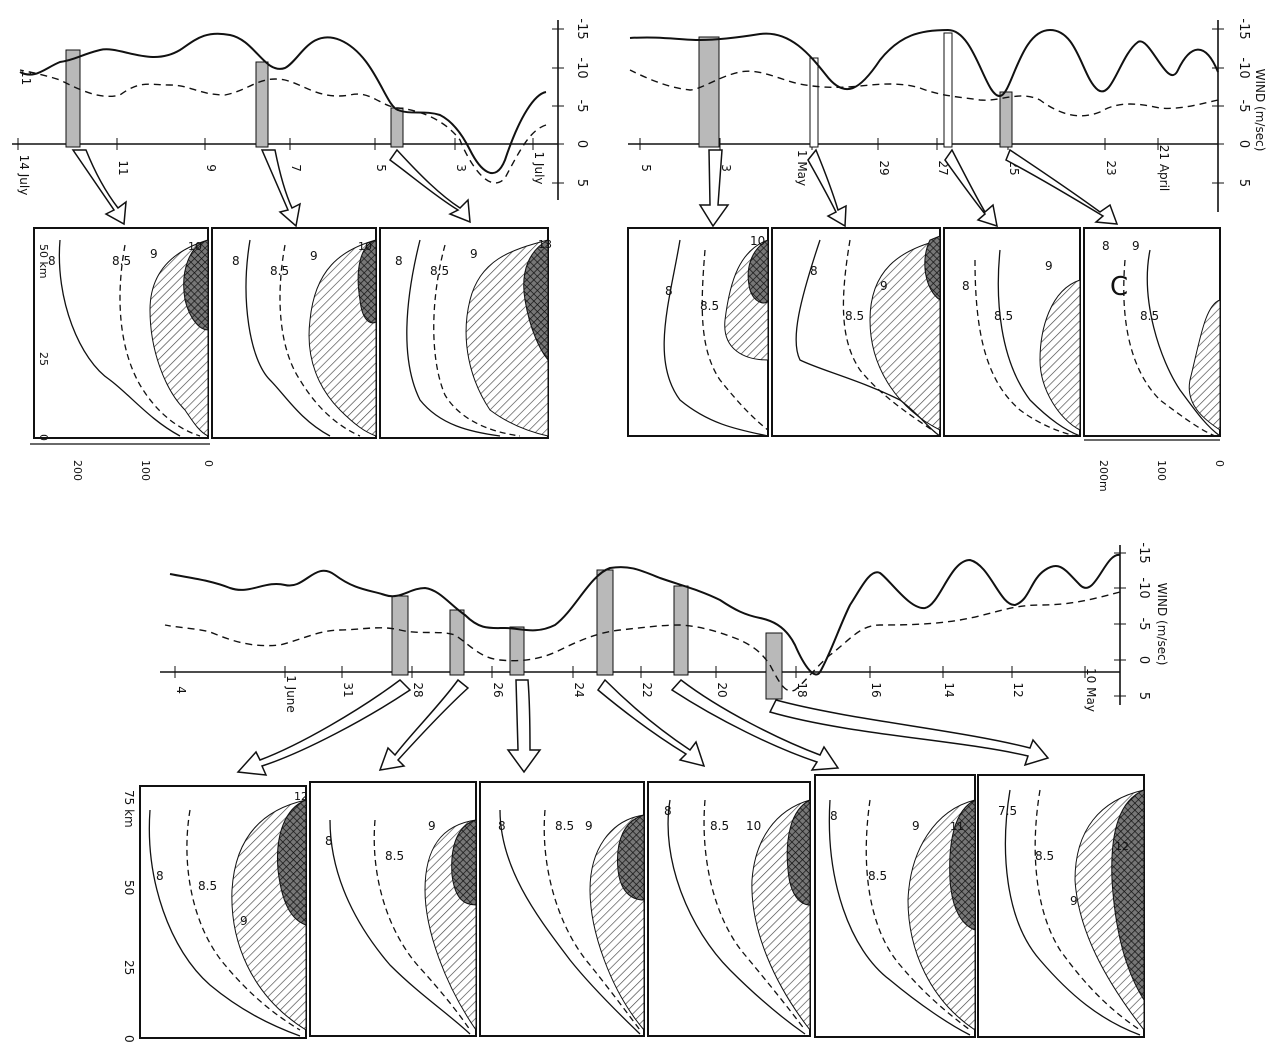 The width and height of the screenshot is (1267, 1049). I want to click on distance-tick-label: 50, so click(129, 887).